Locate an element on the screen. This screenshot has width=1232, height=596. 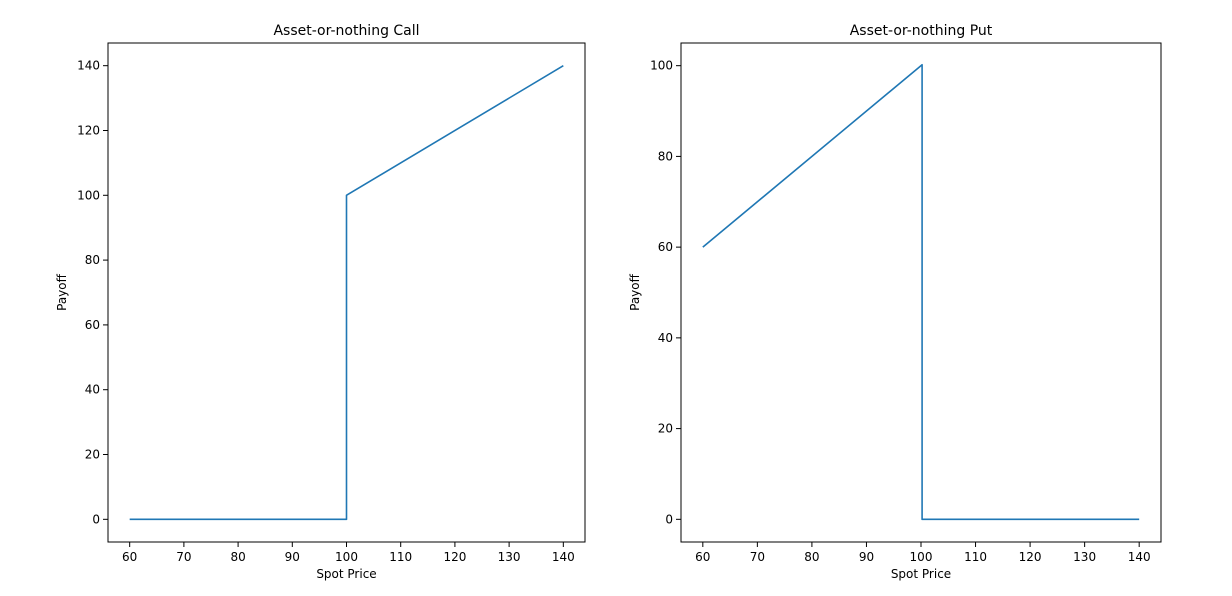
put-x-tick-label: 100 is located at coordinates (921, 557).